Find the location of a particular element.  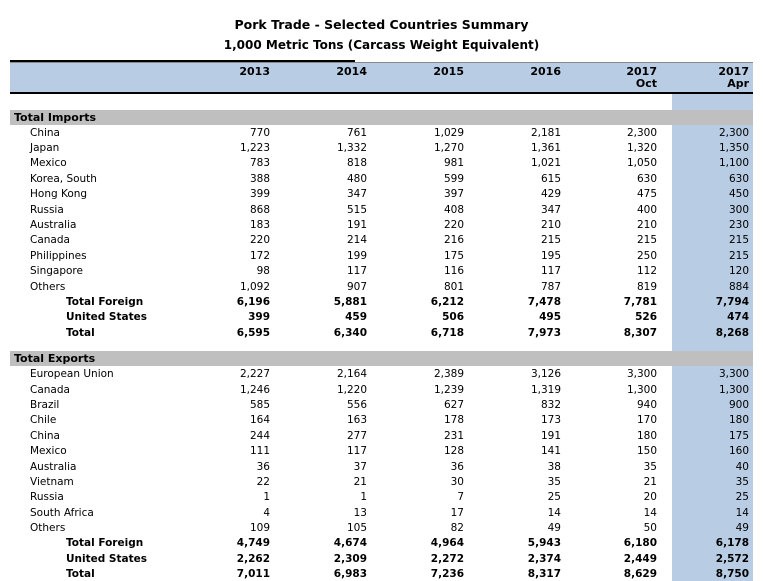

row-label: Canada is located at coordinates (50, 240).